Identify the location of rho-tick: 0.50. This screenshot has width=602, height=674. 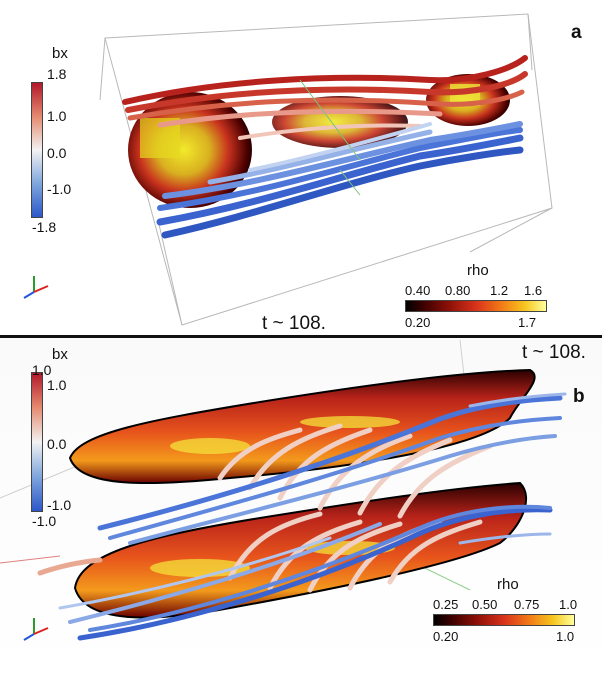
(485, 604).